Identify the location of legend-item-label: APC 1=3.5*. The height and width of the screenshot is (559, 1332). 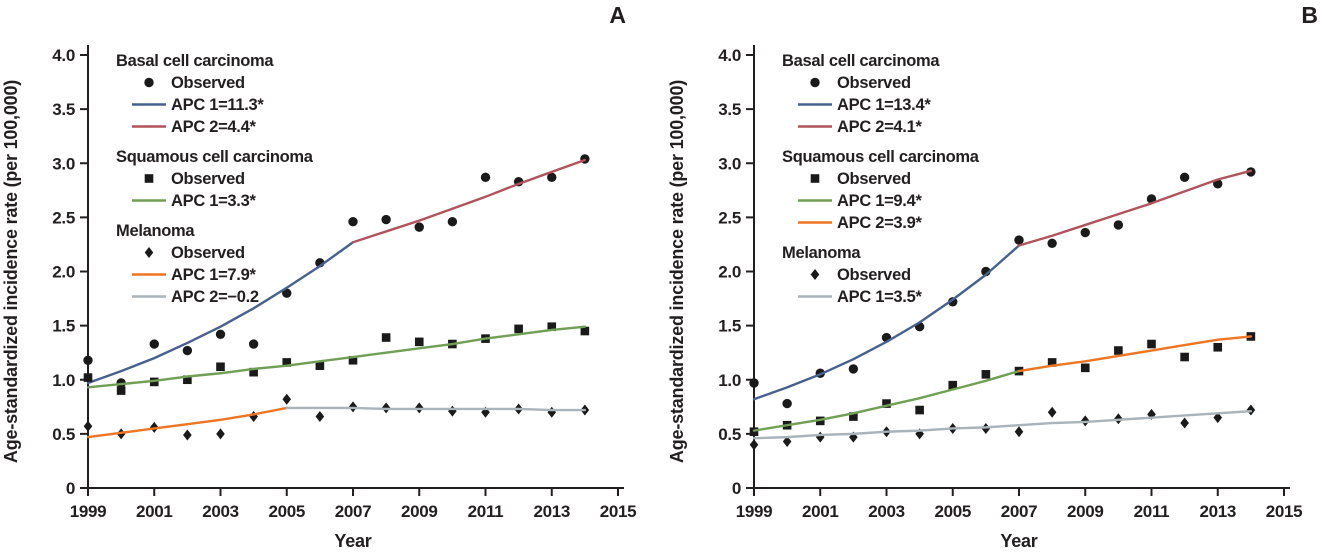
(879, 297).